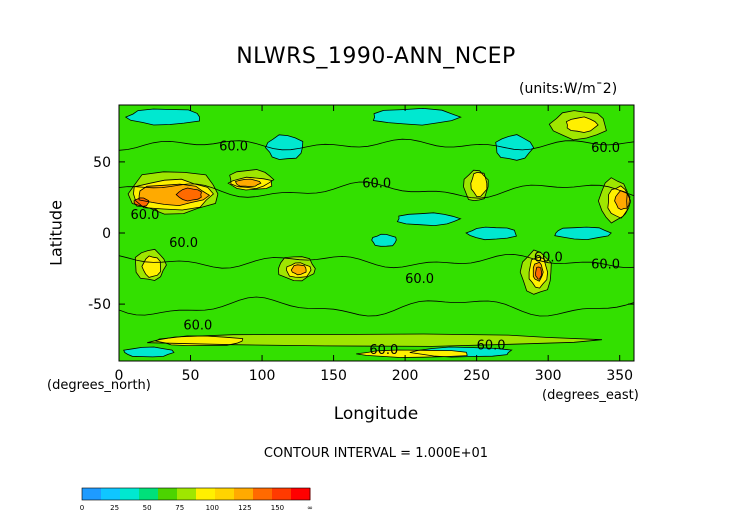  I want to click on colorbar-tick-label: 25, so click(114, 508).